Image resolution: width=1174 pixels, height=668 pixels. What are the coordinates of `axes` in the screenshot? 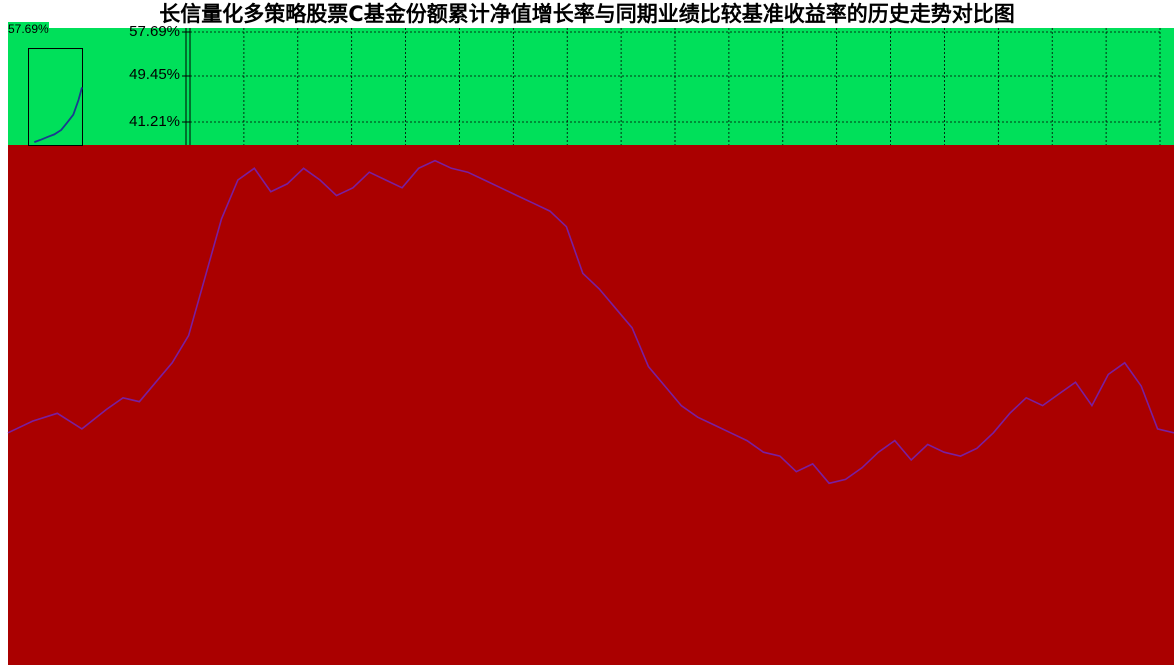 It's located at (186, 86).